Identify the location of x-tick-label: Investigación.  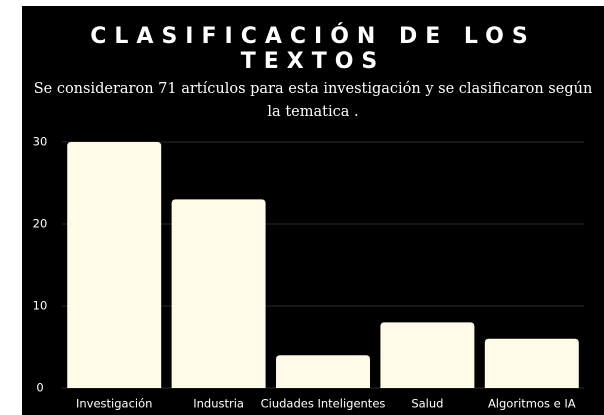
(114, 404).